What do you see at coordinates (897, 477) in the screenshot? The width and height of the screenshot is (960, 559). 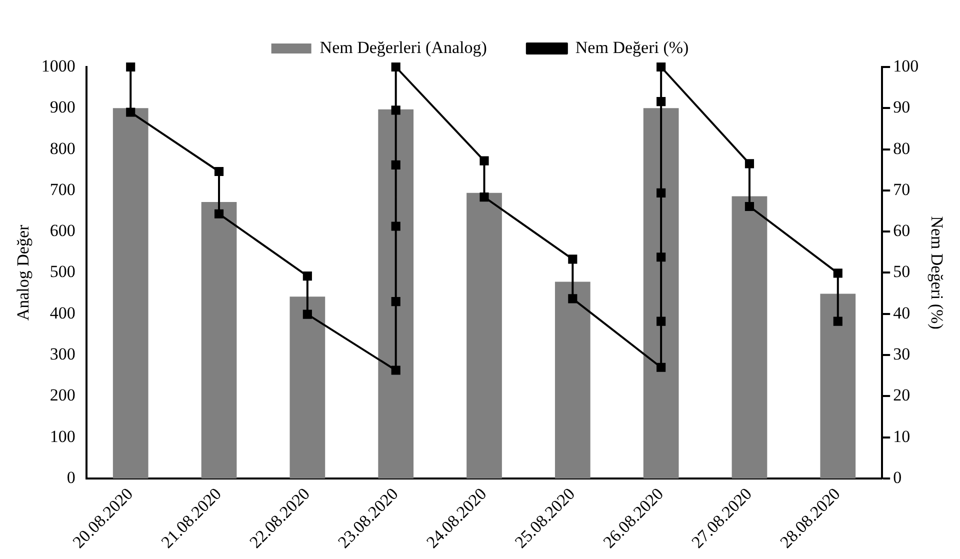 I see `y2-tick-label: 0` at bounding box center [897, 477].